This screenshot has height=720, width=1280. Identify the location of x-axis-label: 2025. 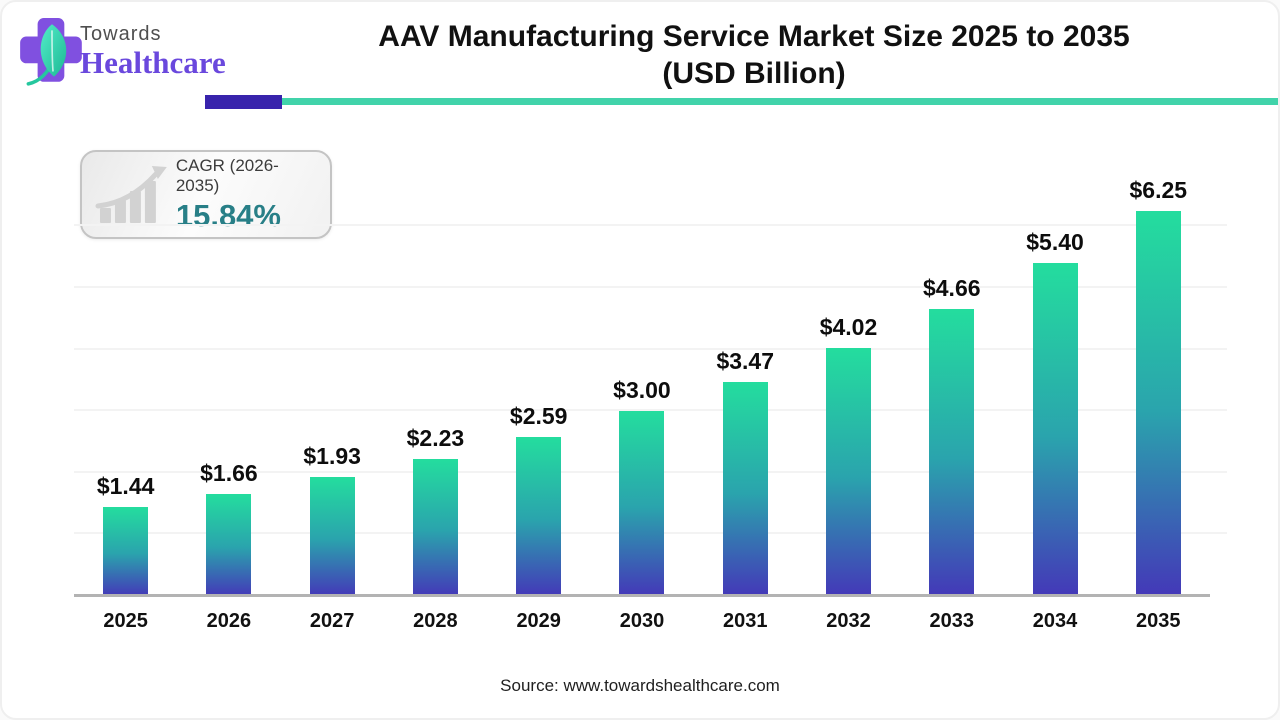
(125, 621).